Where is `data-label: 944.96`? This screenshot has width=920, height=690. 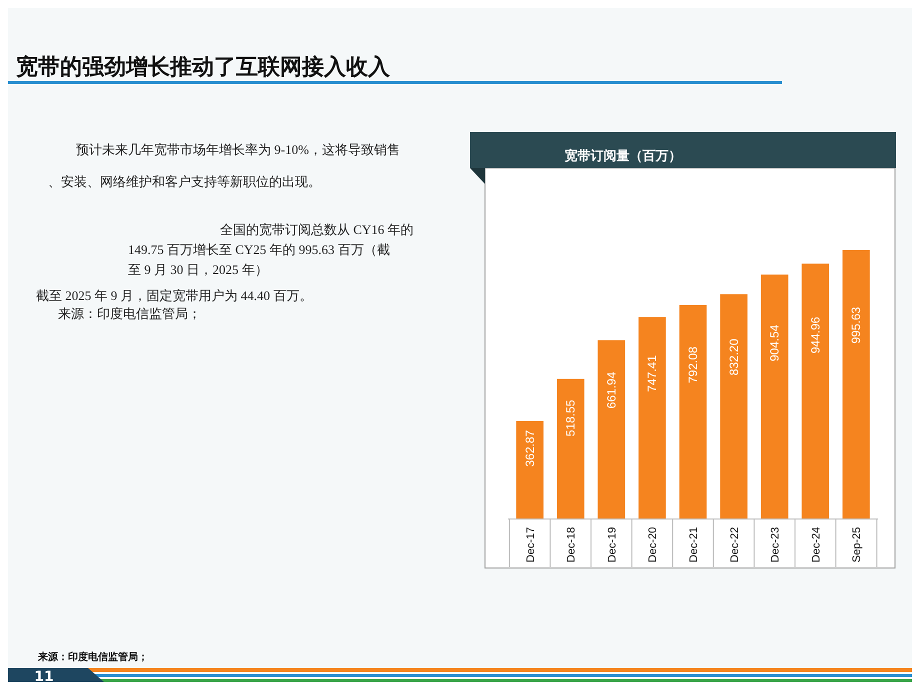
data-label: 944.96 is located at coordinates (815, 335).